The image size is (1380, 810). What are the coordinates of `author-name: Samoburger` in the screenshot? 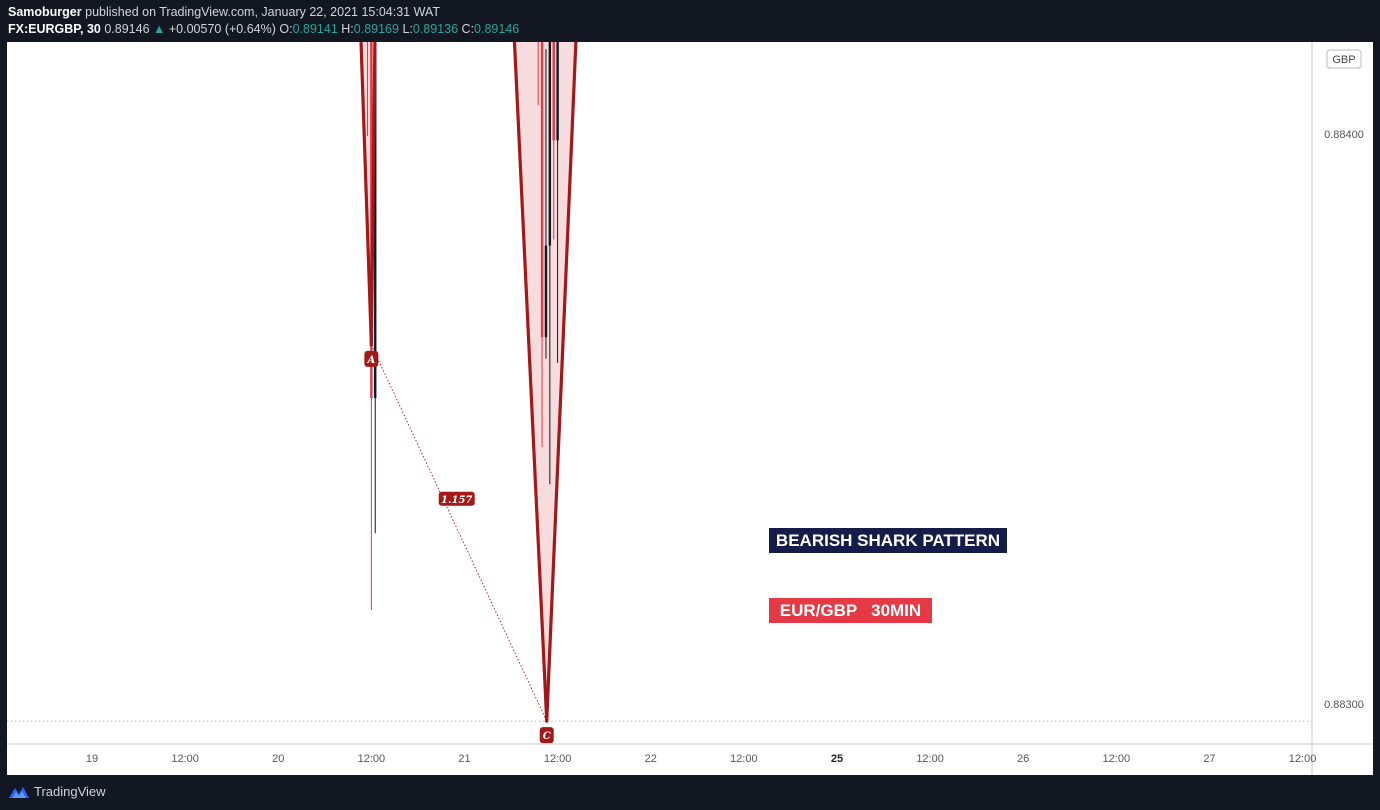 It's located at (45, 12).